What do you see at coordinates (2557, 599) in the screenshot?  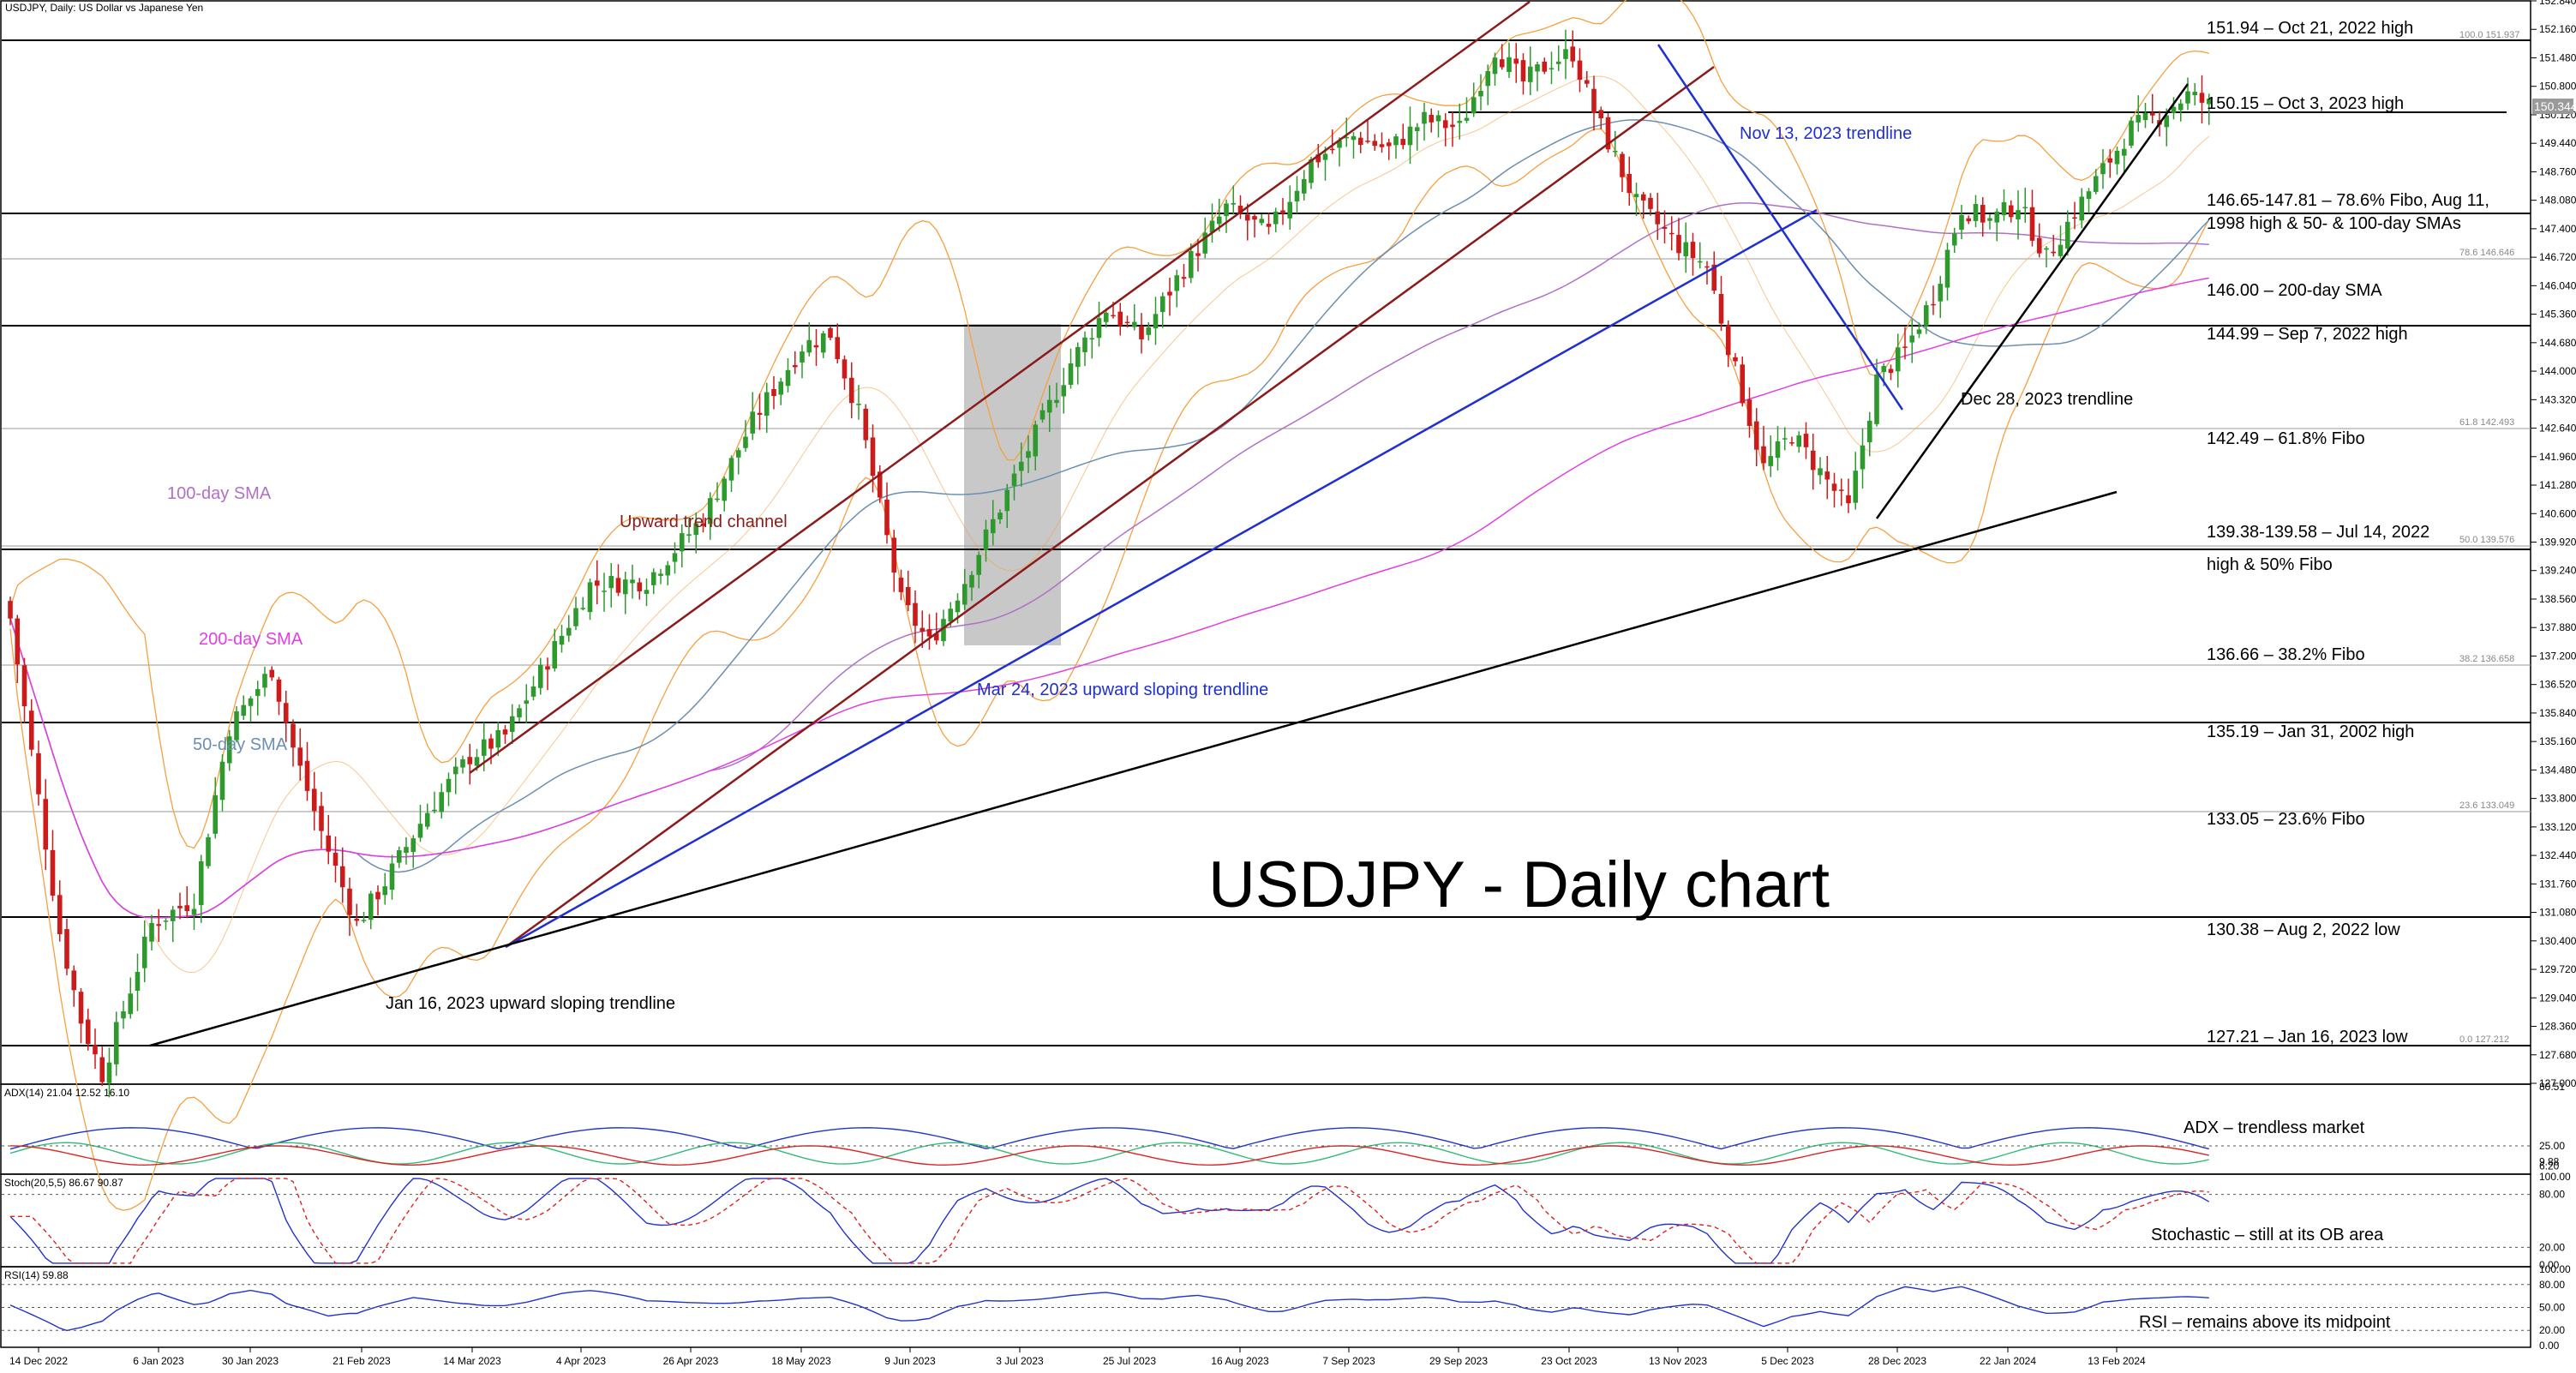 I see `price-tick-label: 138.560` at bounding box center [2557, 599].